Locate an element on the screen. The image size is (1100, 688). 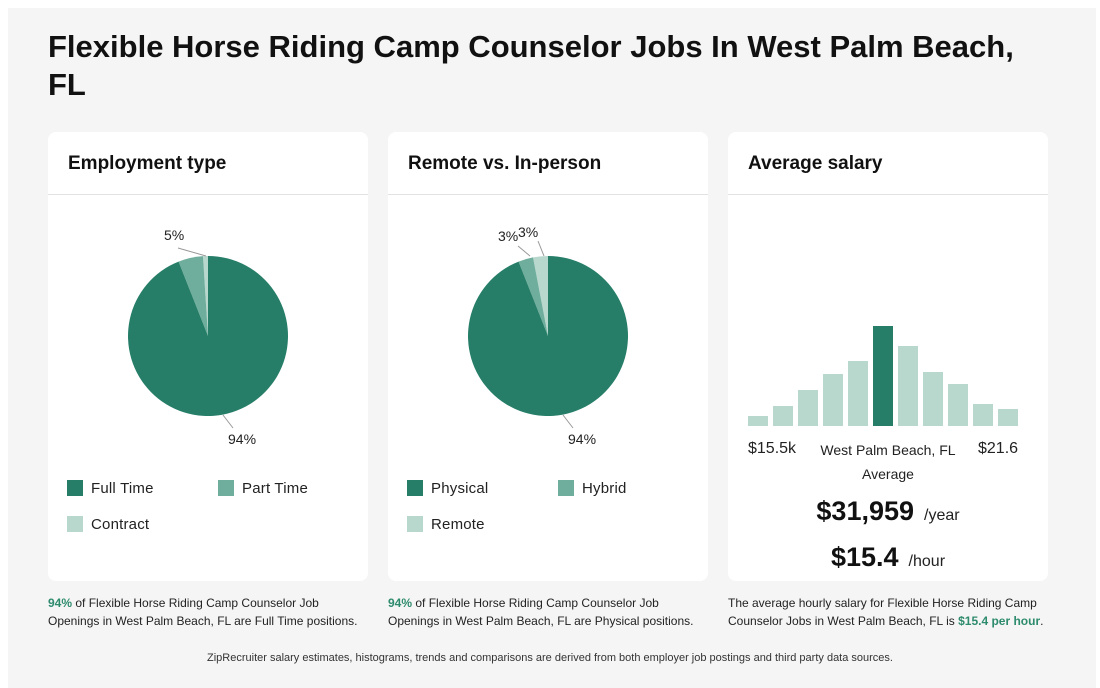
legend-remote: Remote is located at coordinates (446, 524).